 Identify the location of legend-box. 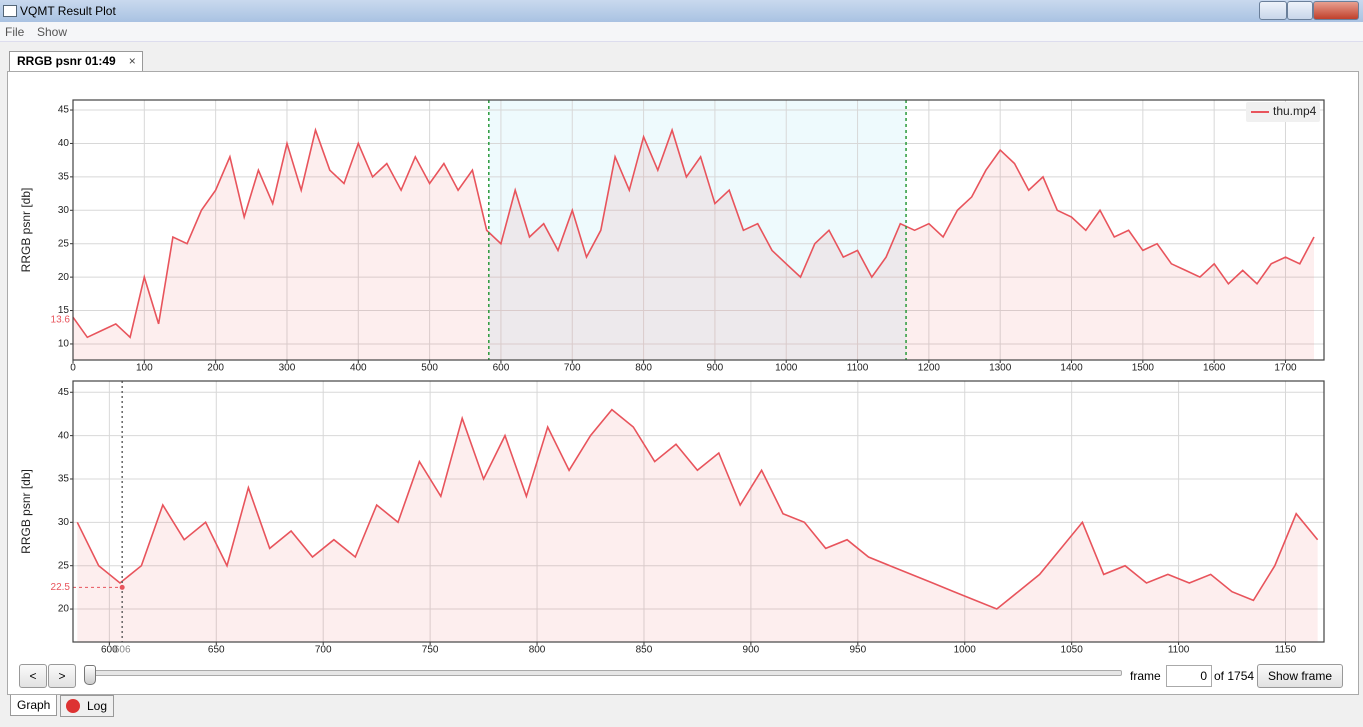
(1283, 112).